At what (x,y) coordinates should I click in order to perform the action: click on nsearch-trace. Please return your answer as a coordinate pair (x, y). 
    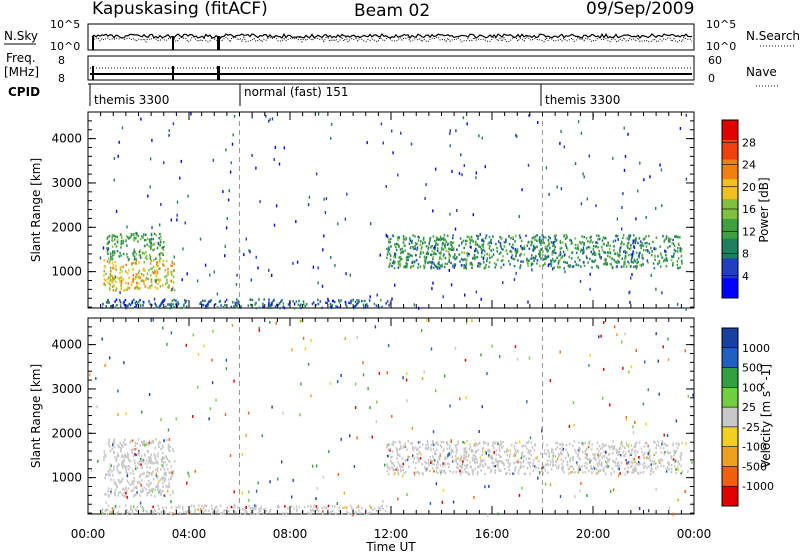
    Looking at the image, I should click on (392, 39).